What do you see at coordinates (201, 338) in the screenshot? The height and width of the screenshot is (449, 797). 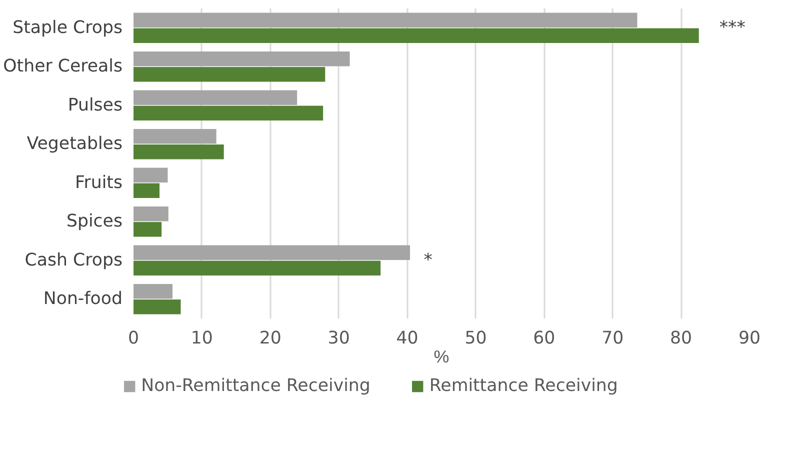 I see `x-tick-label: 10` at bounding box center [201, 338].